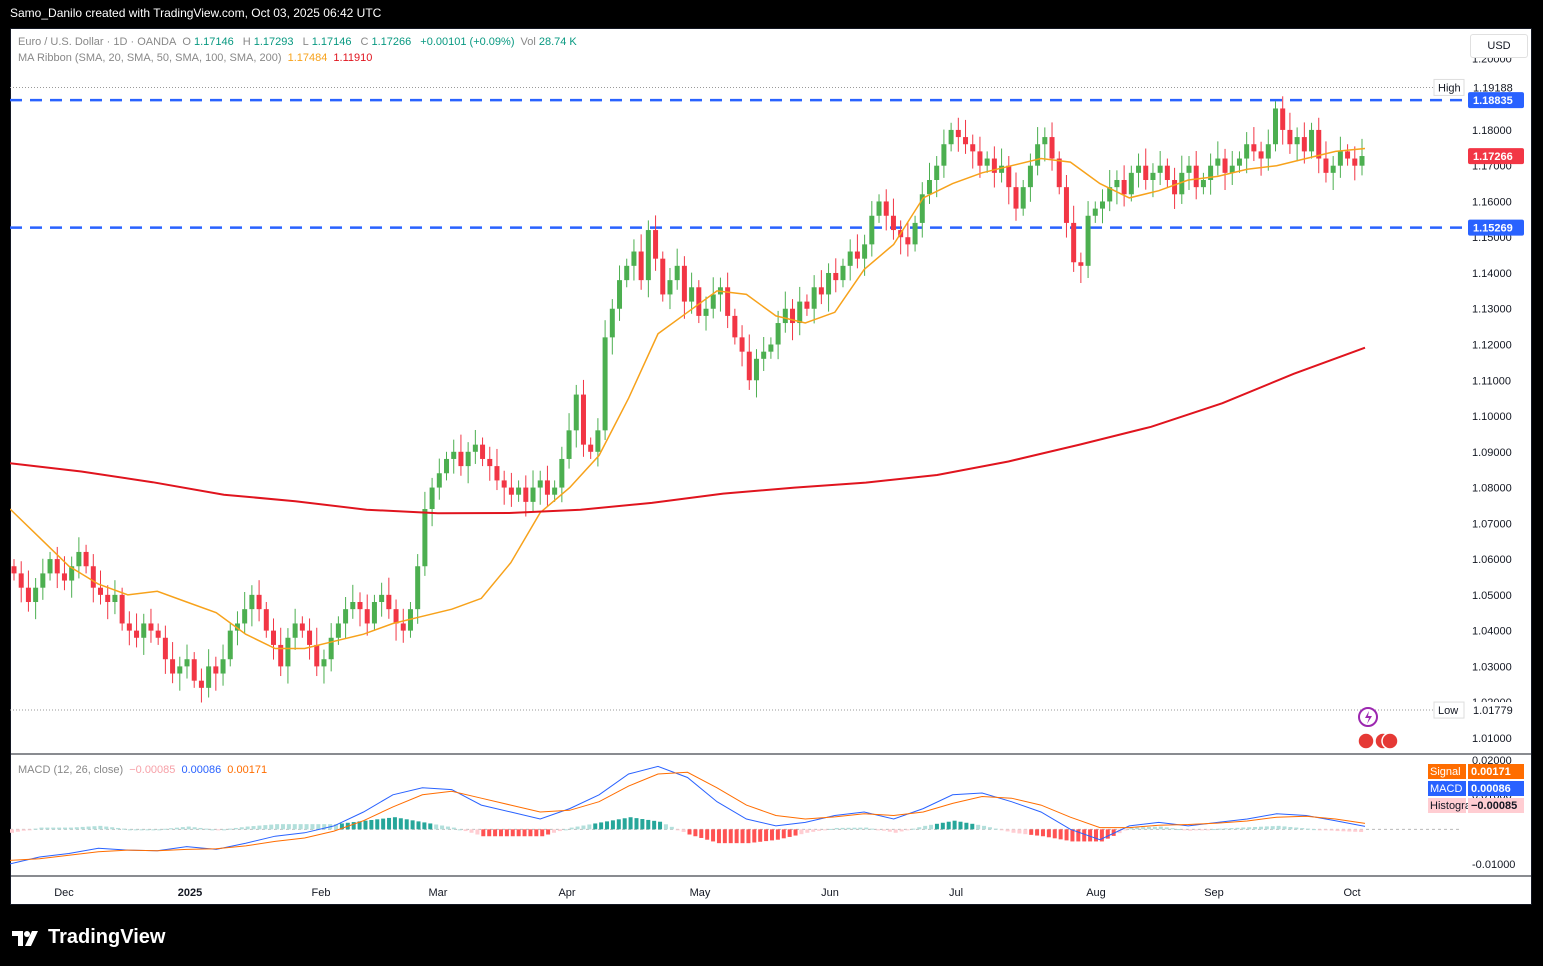  I want to click on us-flag-event-icon, so click(1390, 741).